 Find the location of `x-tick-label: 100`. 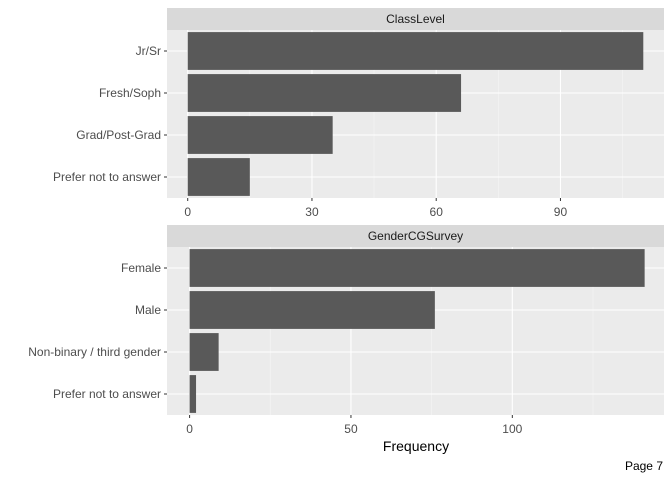

x-tick-label: 100 is located at coordinates (512, 429).